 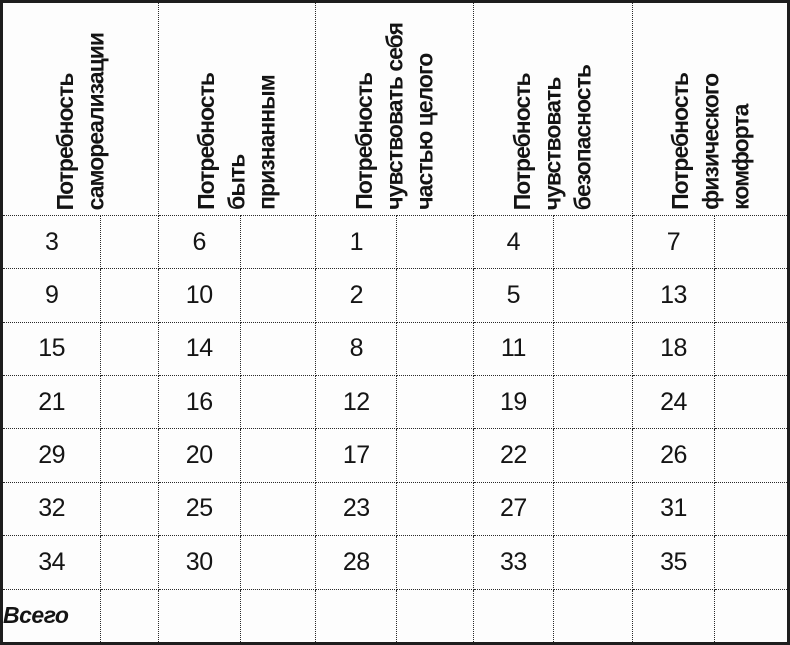 I want to click on item-number: 5, so click(x=513, y=295).